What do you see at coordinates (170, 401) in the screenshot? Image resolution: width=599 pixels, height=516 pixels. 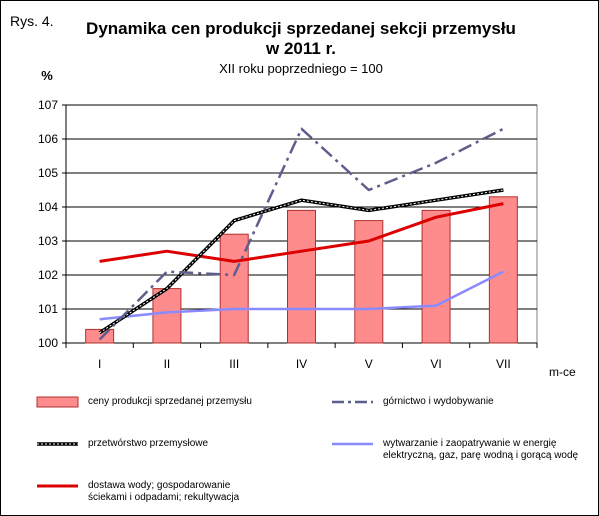 I see `legend-label-bars: ceny produkcji sprzedanej przemysłu` at bounding box center [170, 401].